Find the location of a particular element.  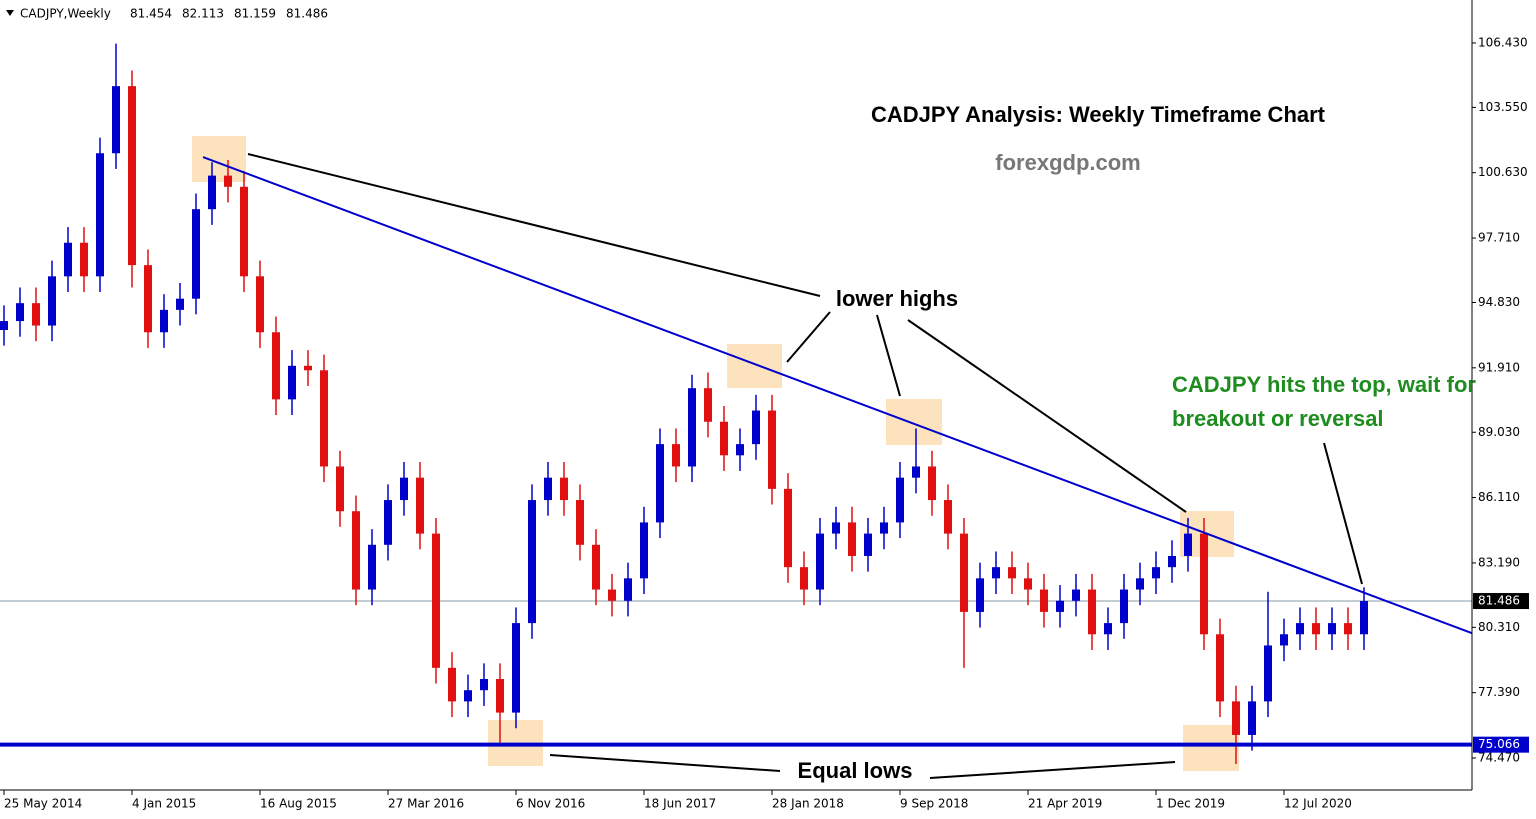

support-price-tag is located at coordinates (1501, 744).